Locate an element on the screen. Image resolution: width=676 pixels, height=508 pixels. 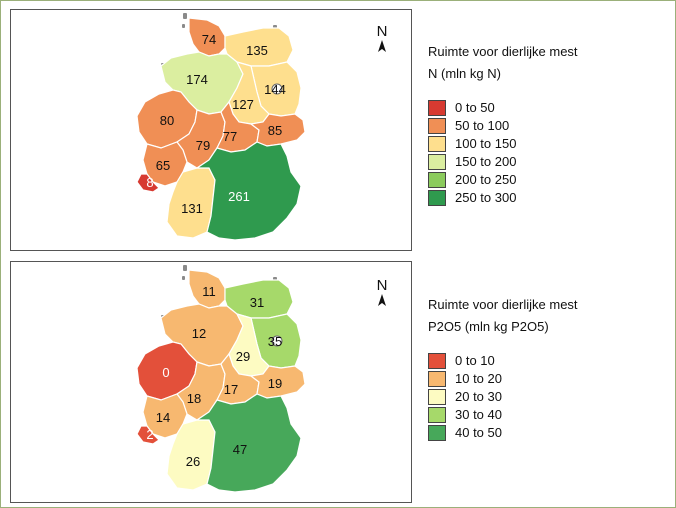
label-mecklenburg-vorpommern: 31 is located at coordinates (257, 302).